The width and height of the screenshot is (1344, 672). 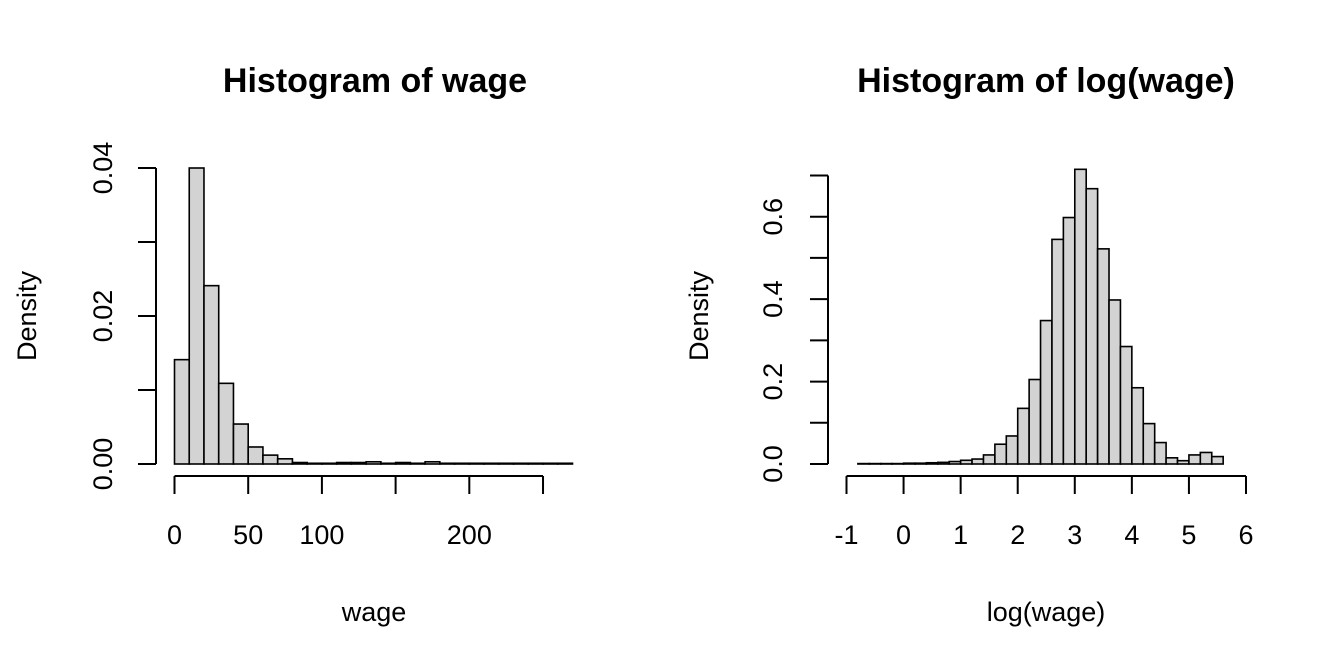 What do you see at coordinates (122, 316) in the screenshot?
I see `wage-y-axis: 0.00 0.02 0.04` at bounding box center [122, 316].